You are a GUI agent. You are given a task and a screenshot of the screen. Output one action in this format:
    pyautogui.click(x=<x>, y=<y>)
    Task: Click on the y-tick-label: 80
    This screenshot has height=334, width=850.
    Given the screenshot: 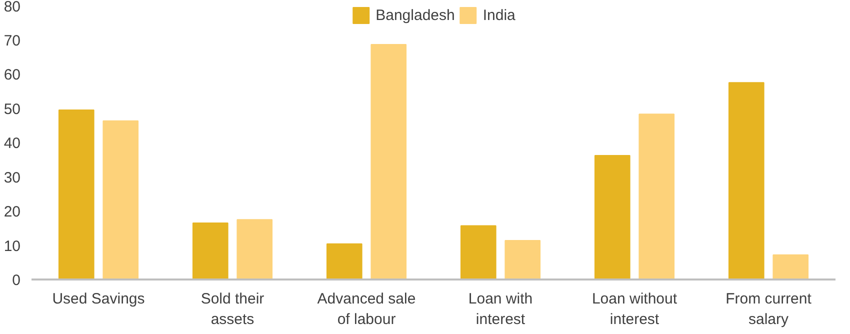 What is the action you would take?
    pyautogui.click(x=12, y=8)
    